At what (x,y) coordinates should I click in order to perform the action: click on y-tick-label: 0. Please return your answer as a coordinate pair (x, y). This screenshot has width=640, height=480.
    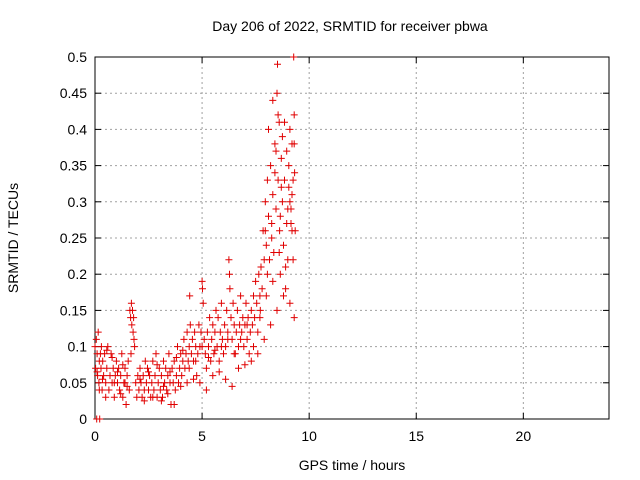
    Looking at the image, I should click on (83, 419).